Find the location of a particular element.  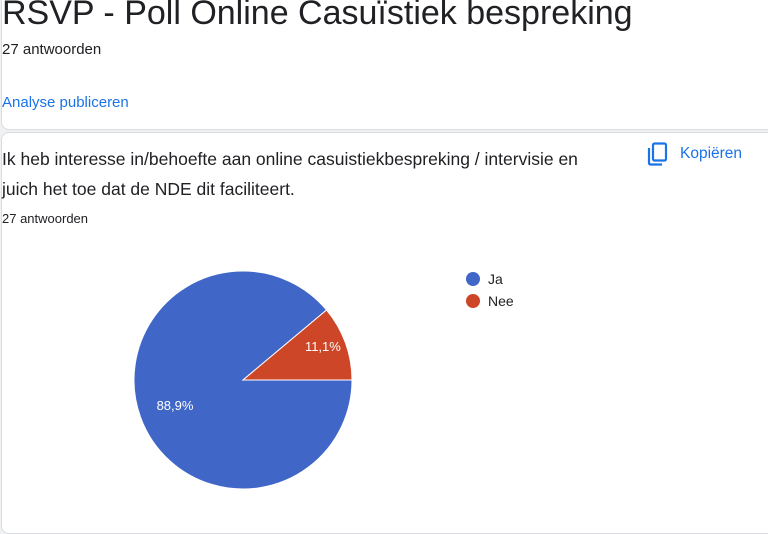

copy-label: Kopiëren is located at coordinates (711, 153).